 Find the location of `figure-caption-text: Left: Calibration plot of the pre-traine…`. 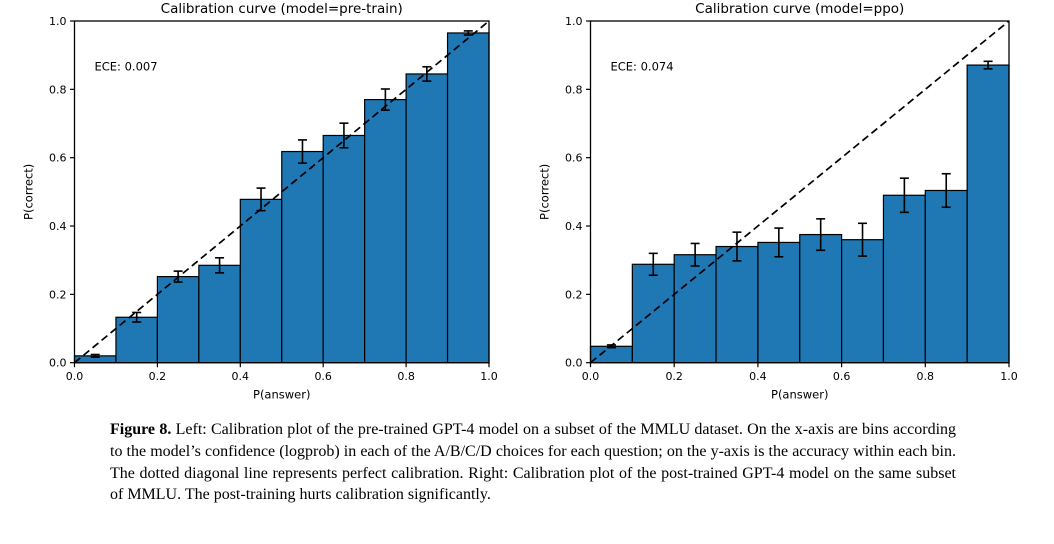

figure-caption-text: Left: Calibration plot of the pre-traine… is located at coordinates (533, 462).